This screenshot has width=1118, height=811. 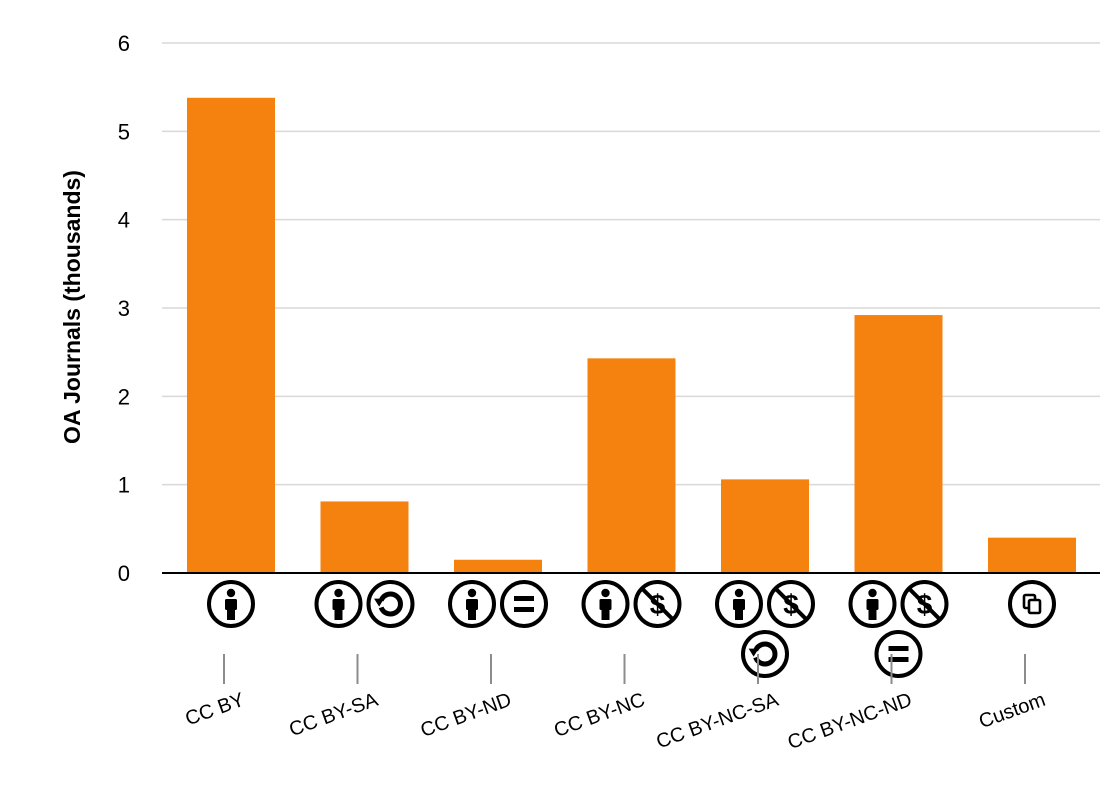 What do you see at coordinates (1032, 604) in the screenshot?
I see `custom-copy-icon` at bounding box center [1032, 604].